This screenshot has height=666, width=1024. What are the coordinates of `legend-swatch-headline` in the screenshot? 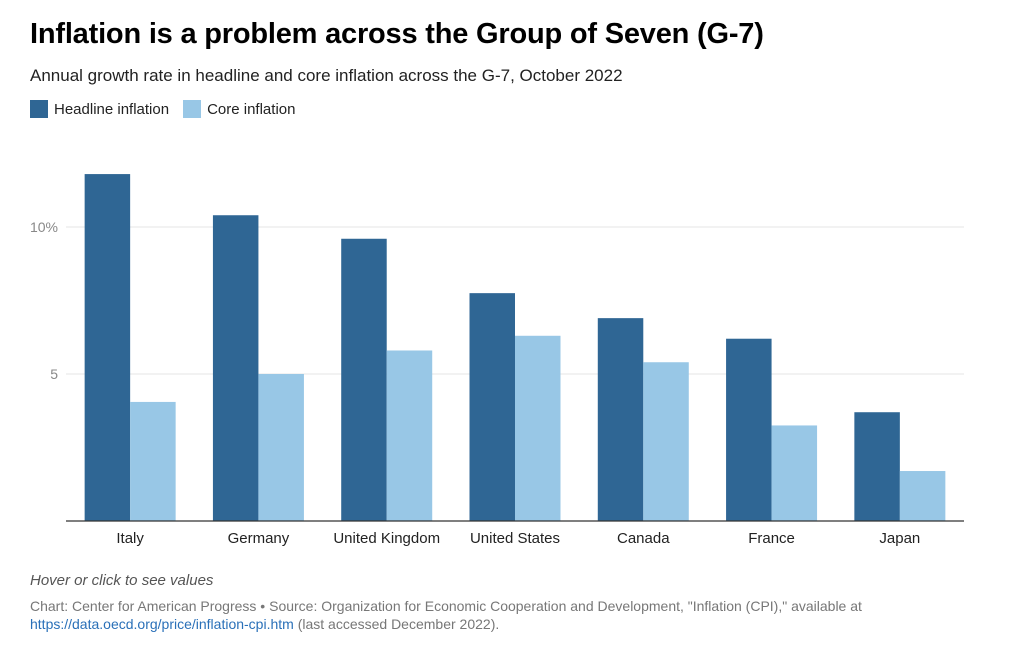 It's located at (39, 109).